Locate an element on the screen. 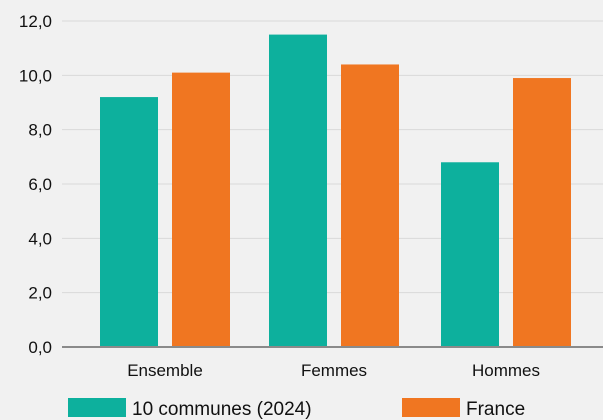 This screenshot has height=420, width=603. x-category-labels: Ensemble Femmes Hommes is located at coordinates (333, 370).